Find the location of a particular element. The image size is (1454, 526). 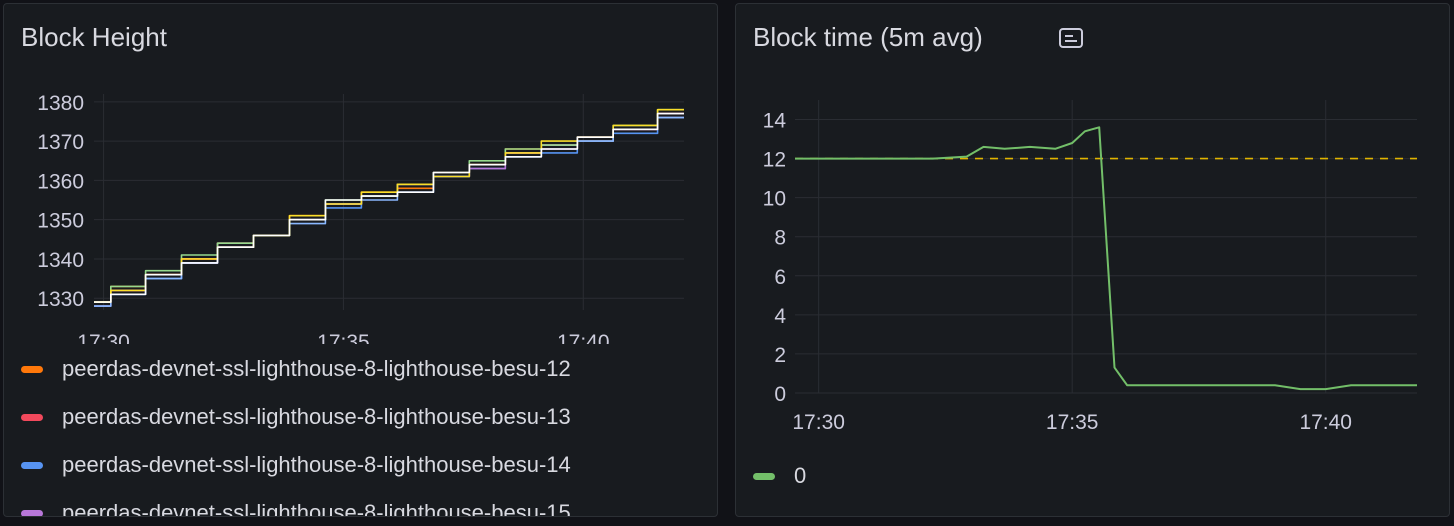

y-tick-label: 8 is located at coordinates (780, 238).